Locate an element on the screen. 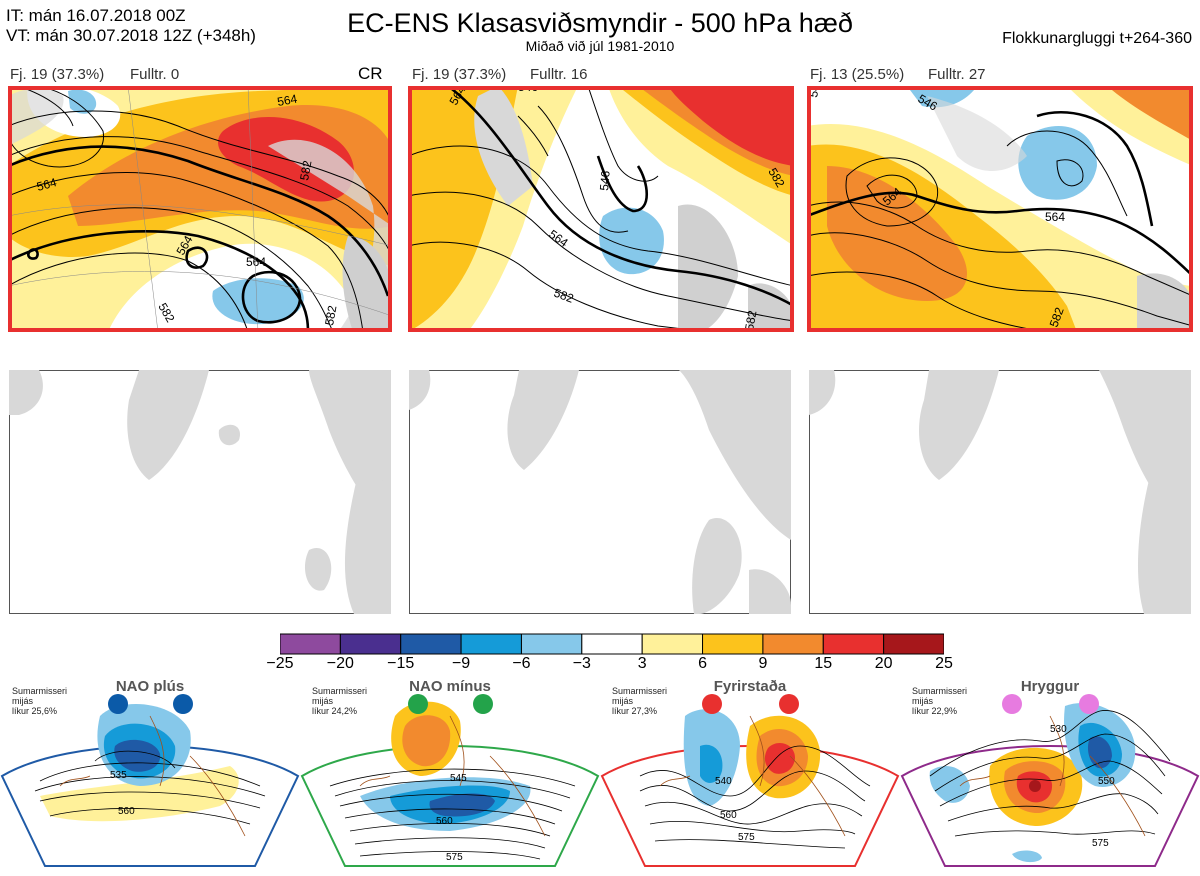  regime-note-3: líkur 22,9% is located at coordinates (935, 711).